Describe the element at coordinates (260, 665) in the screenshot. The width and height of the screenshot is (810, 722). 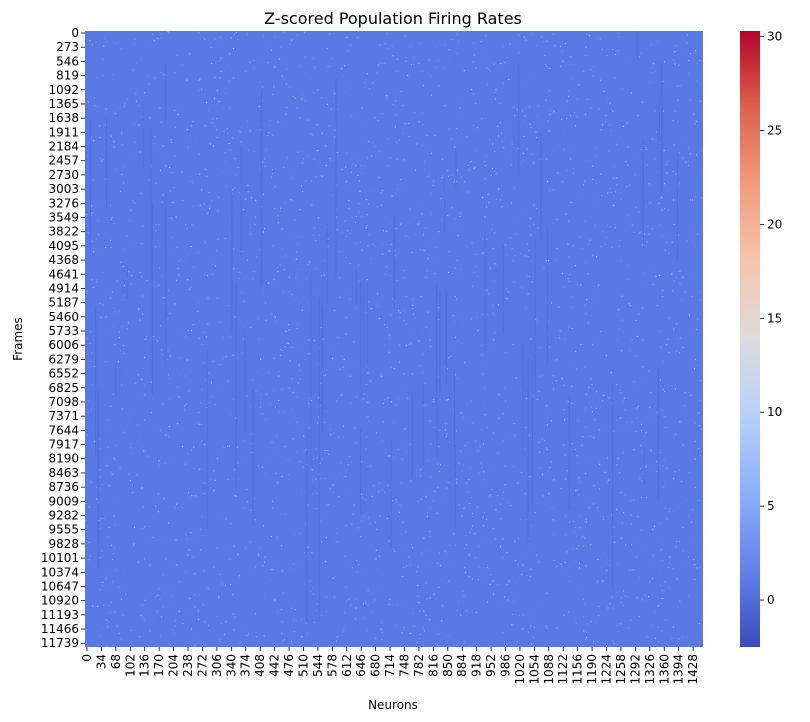
I see `x-tick-label: 408` at that location.